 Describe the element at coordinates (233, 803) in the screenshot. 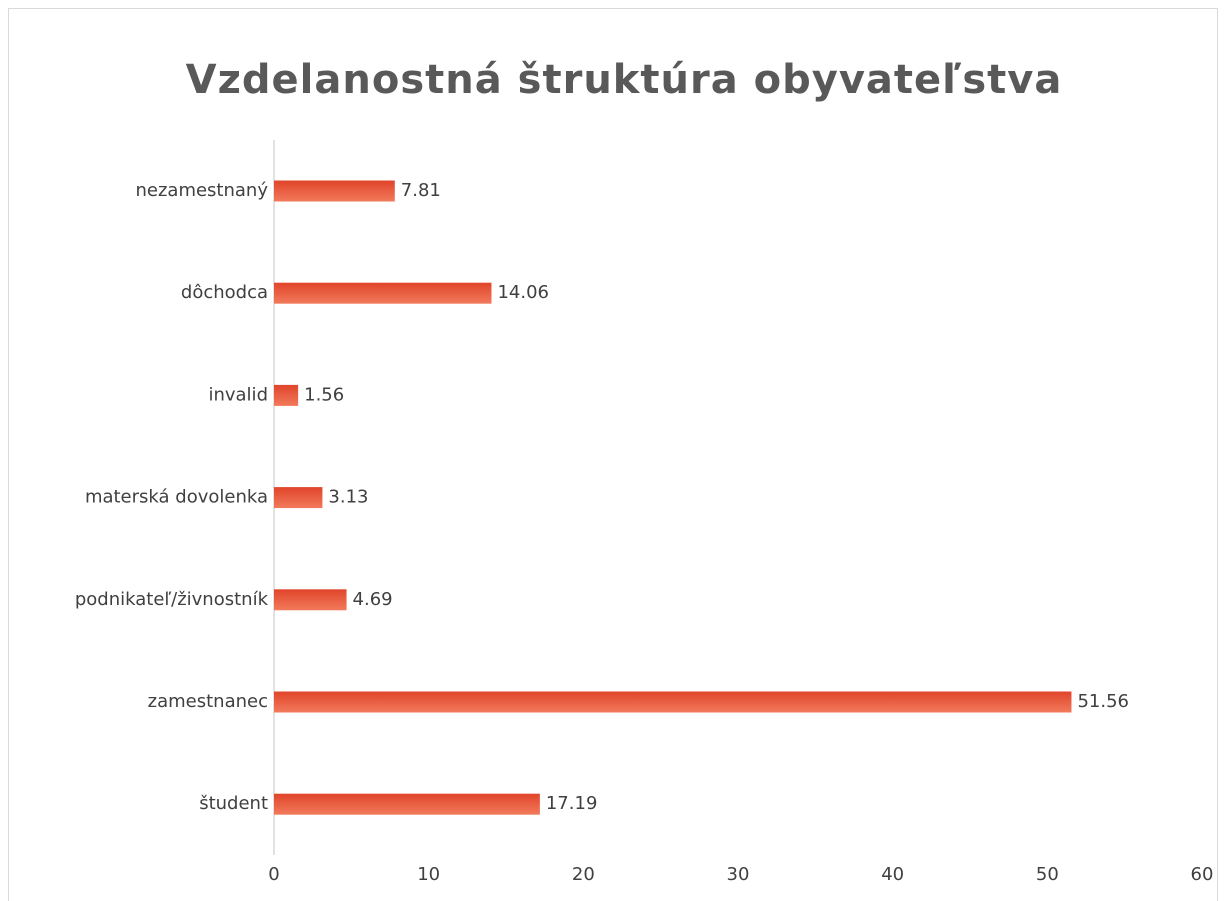

I see `y-tick-label: študent` at that location.